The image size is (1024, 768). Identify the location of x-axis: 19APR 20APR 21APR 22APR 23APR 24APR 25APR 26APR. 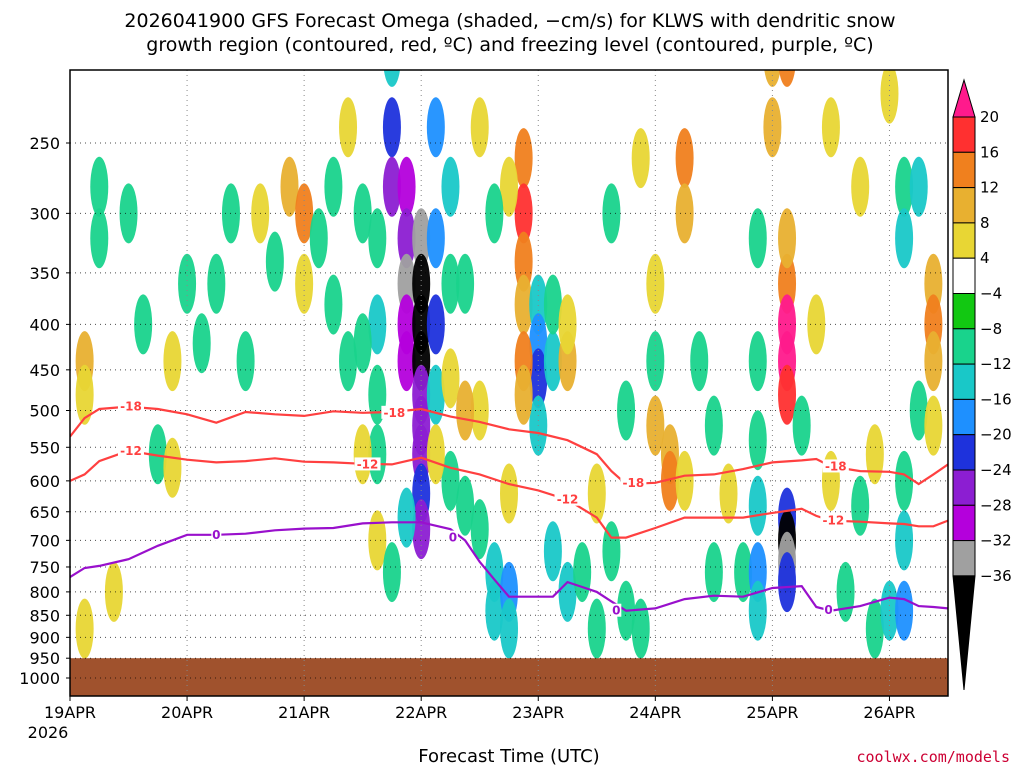
(480, 709).